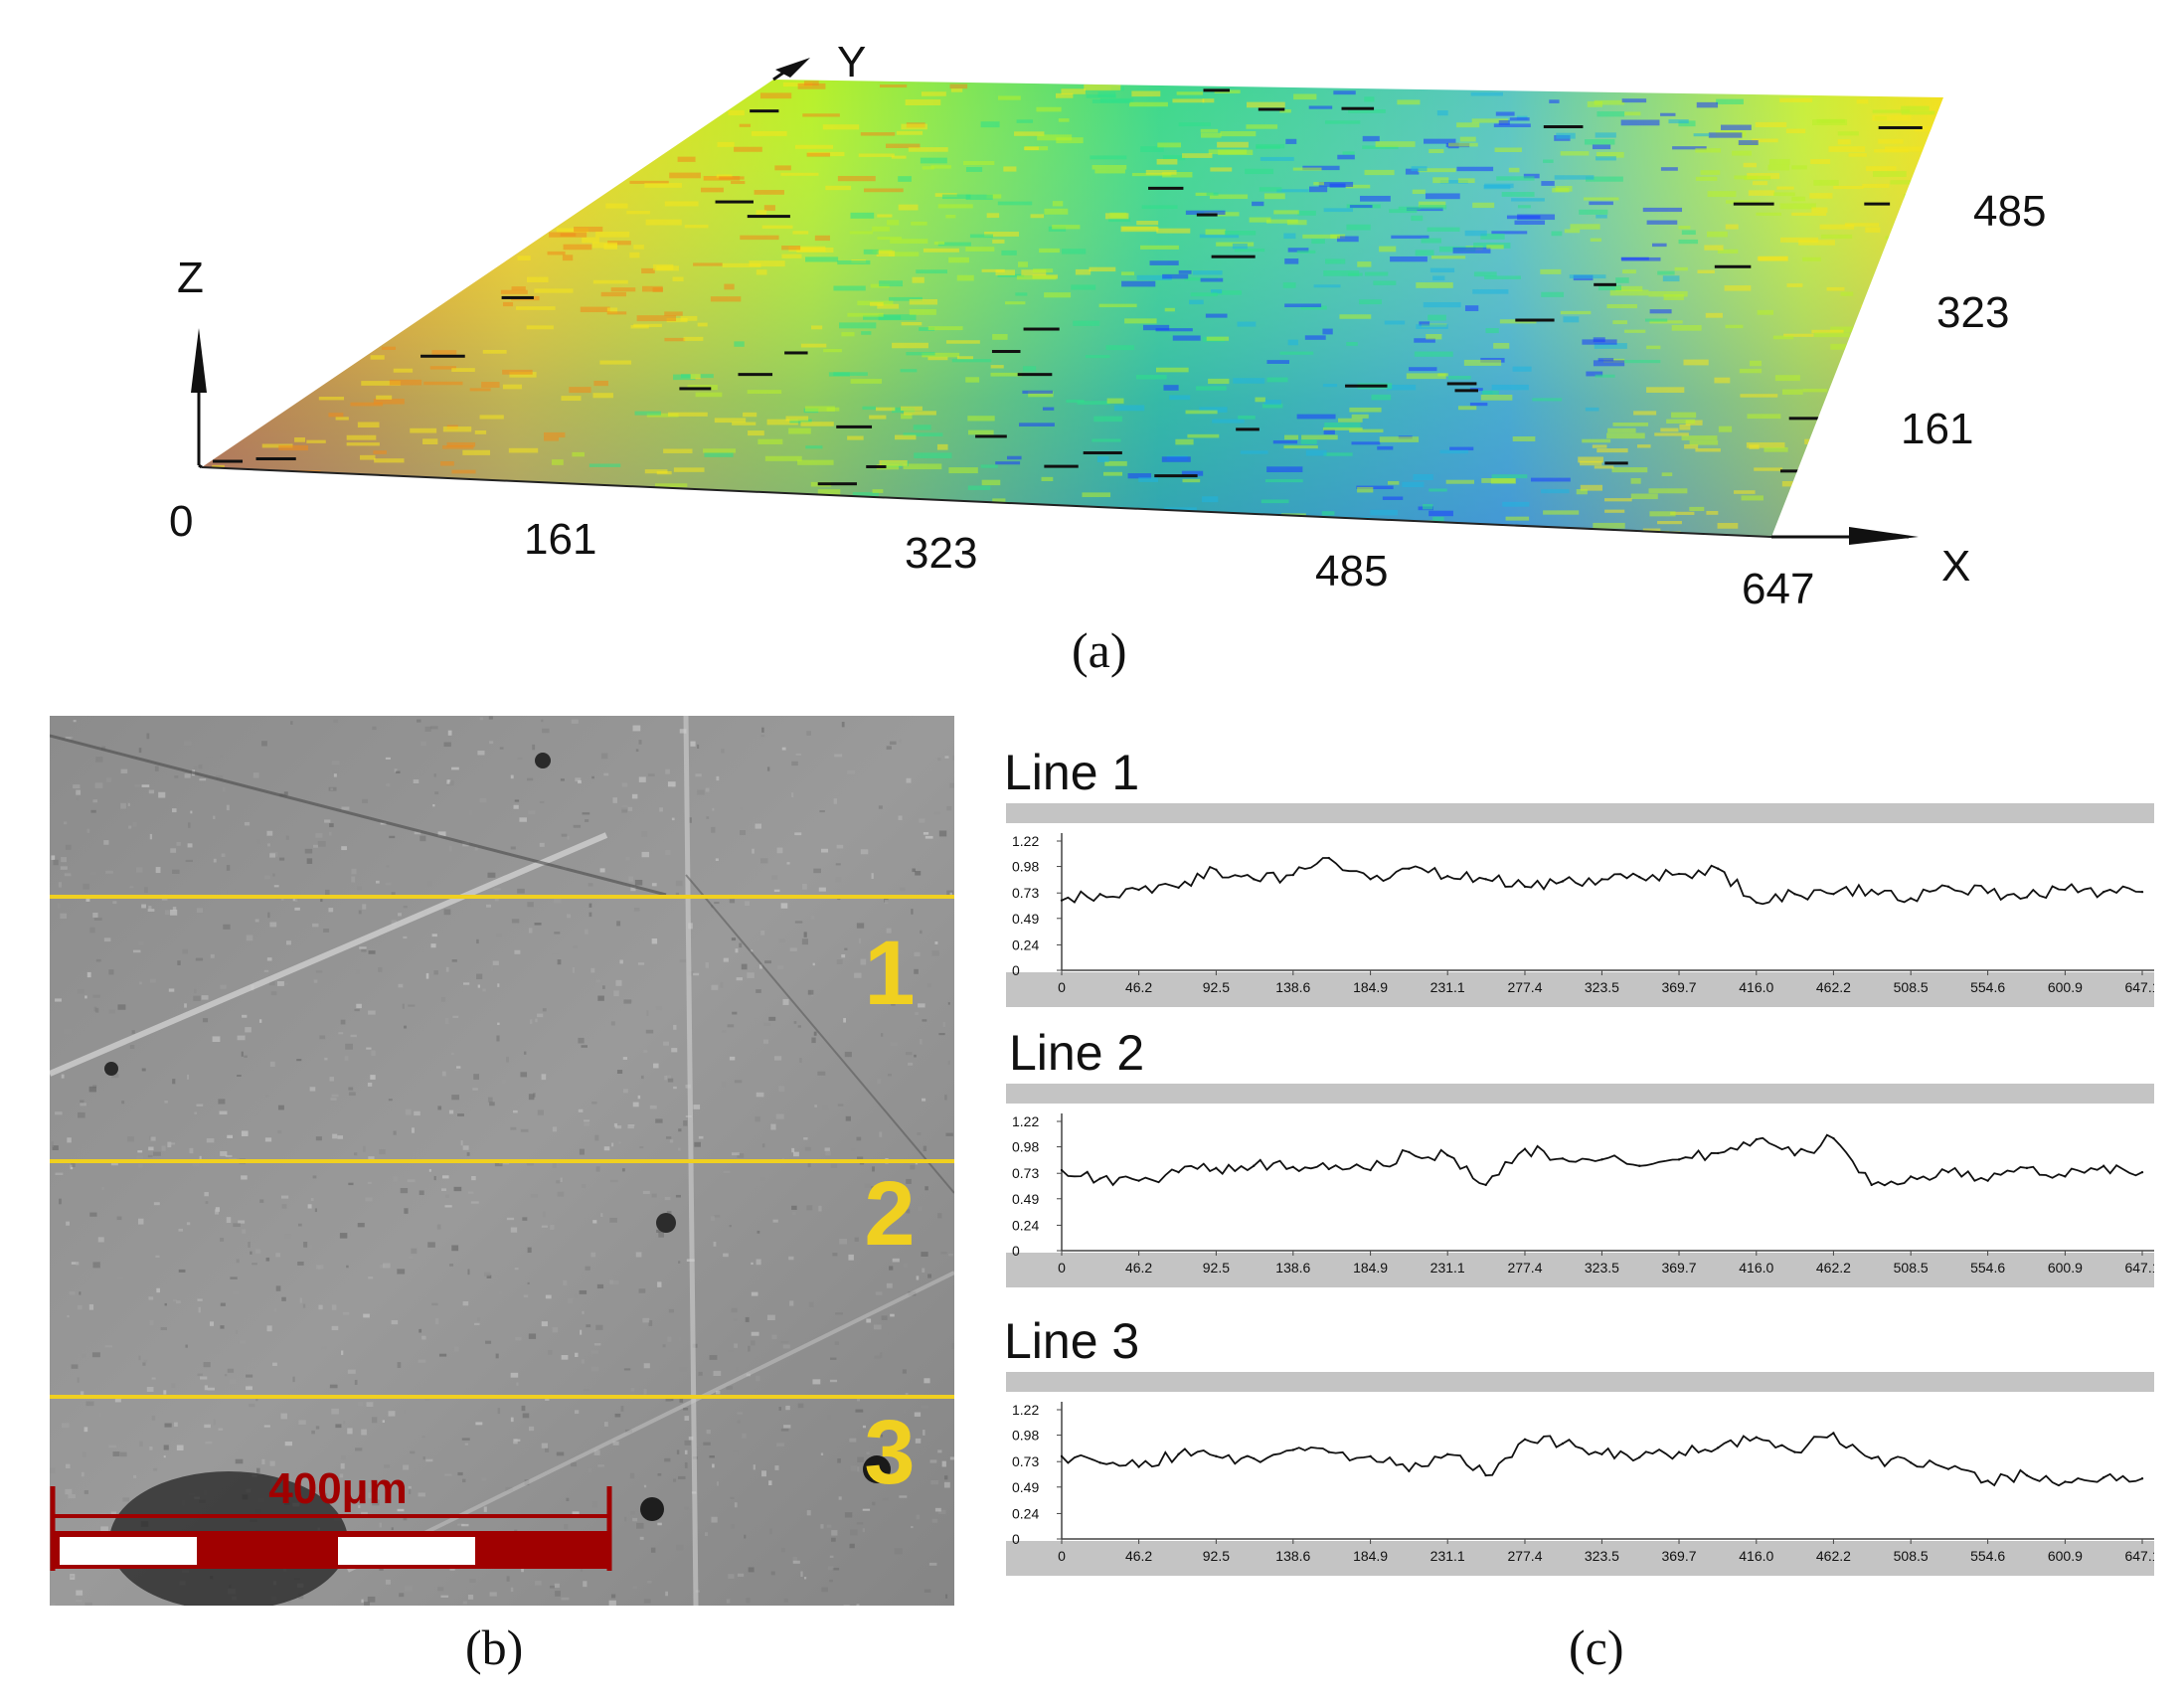 The height and width of the screenshot is (1703, 2184). What do you see at coordinates (2027, 1475) in the screenshot?
I see `profile-data-point` at bounding box center [2027, 1475].